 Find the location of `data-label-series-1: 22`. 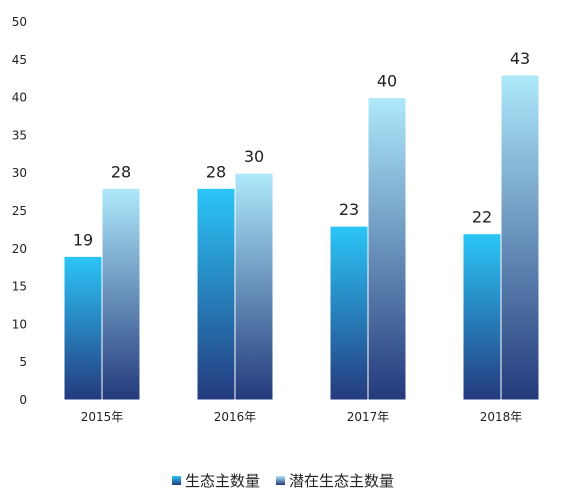

data-label-series-1: 22 is located at coordinates (482, 217).